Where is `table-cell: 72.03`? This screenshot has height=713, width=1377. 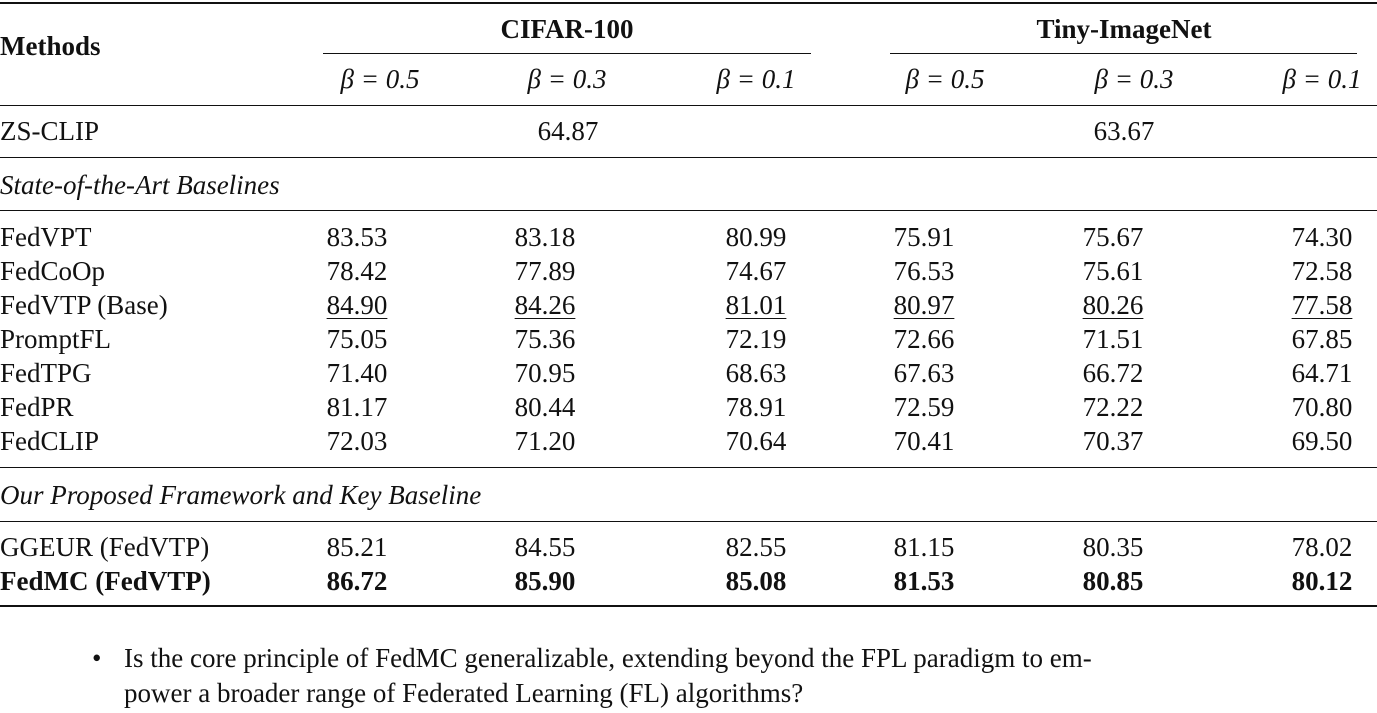
table-cell: 72.03 is located at coordinates (357, 441).